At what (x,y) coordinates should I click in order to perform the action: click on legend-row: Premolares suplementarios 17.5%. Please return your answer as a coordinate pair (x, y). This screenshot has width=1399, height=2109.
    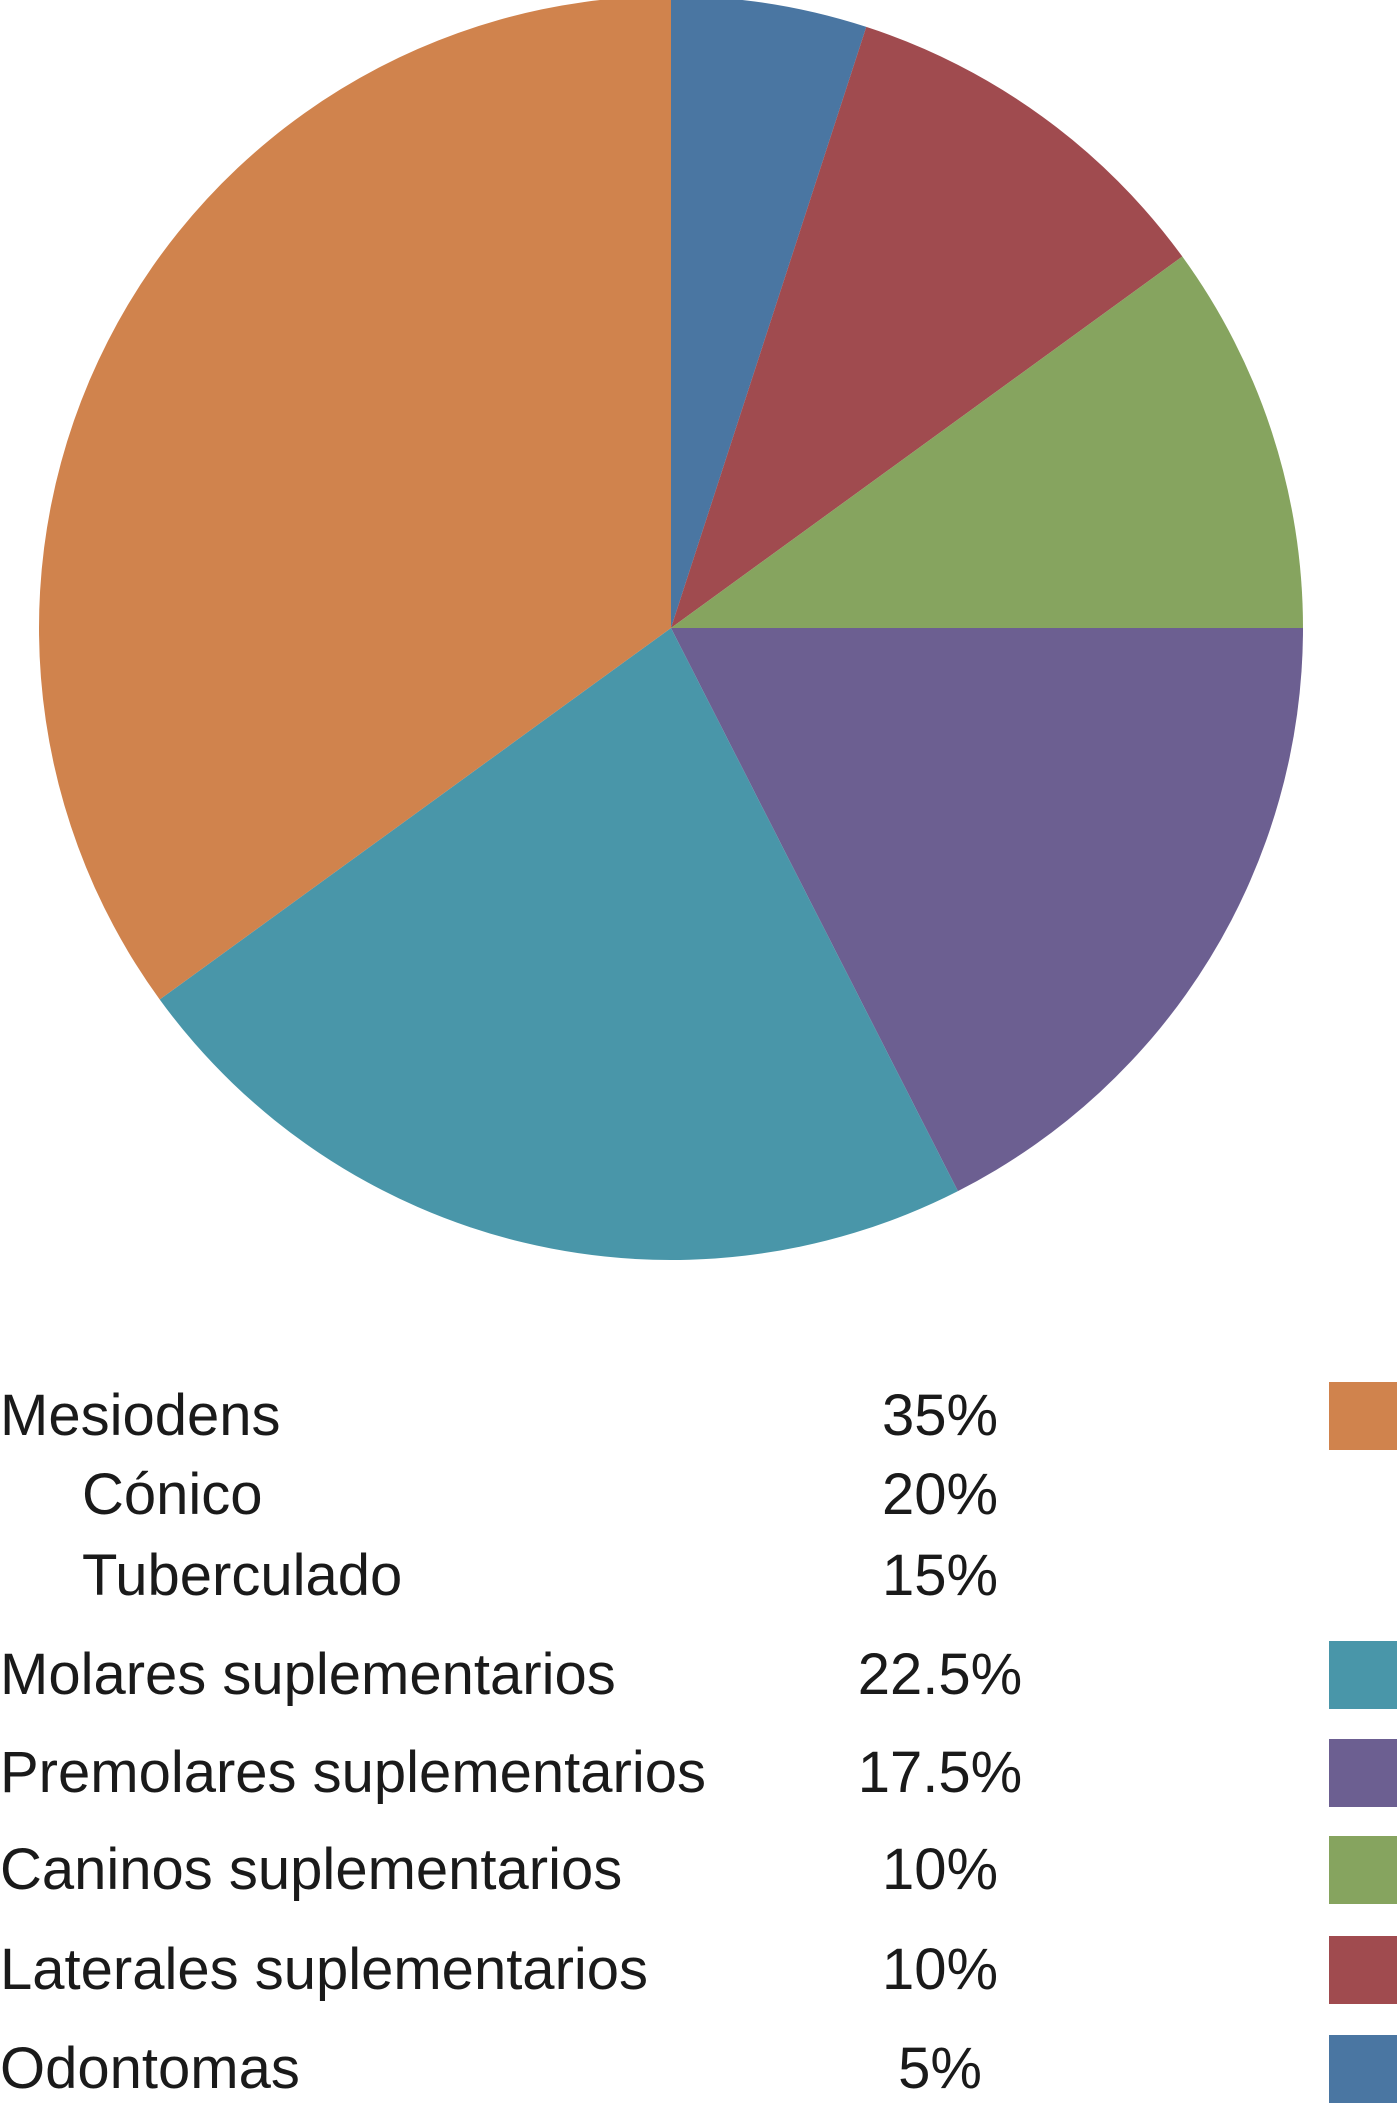
    Looking at the image, I should click on (699, 1773).